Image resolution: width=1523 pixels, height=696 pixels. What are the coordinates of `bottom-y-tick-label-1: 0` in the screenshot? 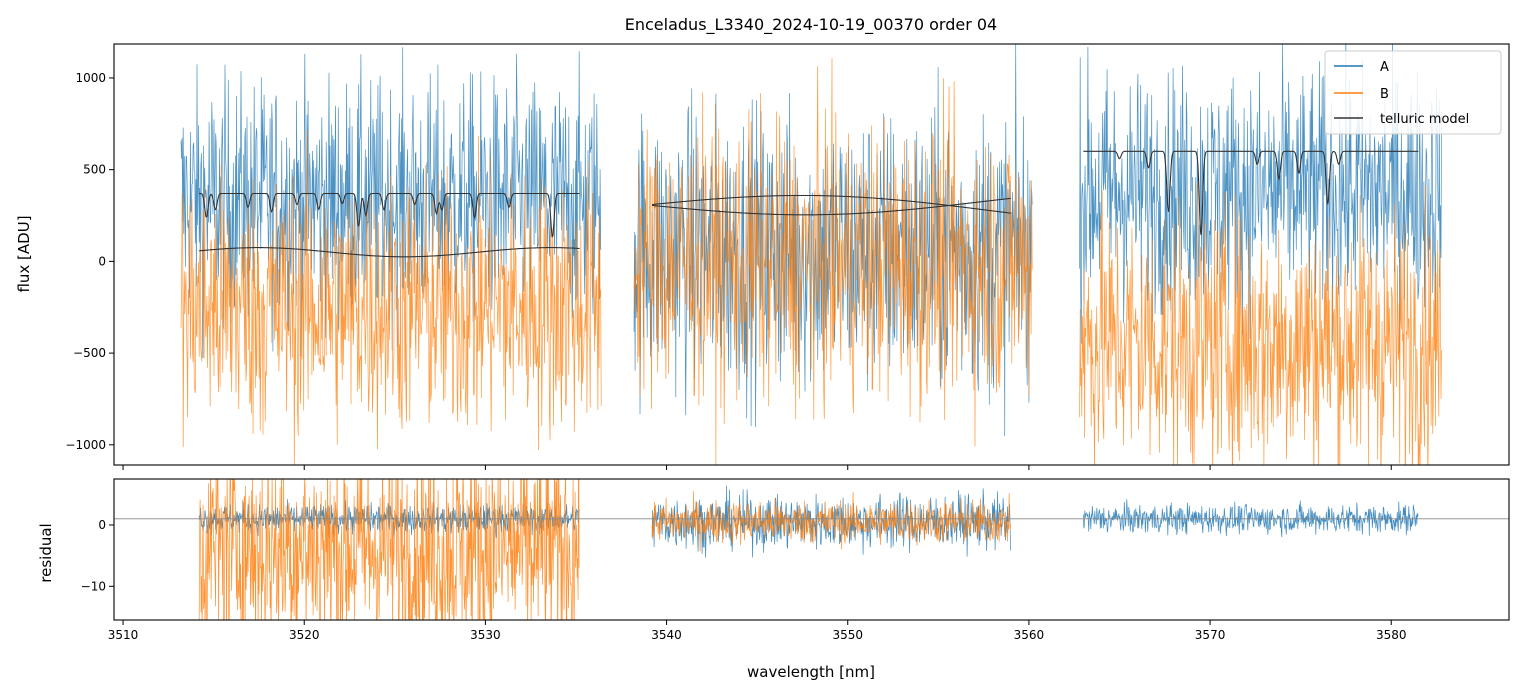 It's located at (102, 525).